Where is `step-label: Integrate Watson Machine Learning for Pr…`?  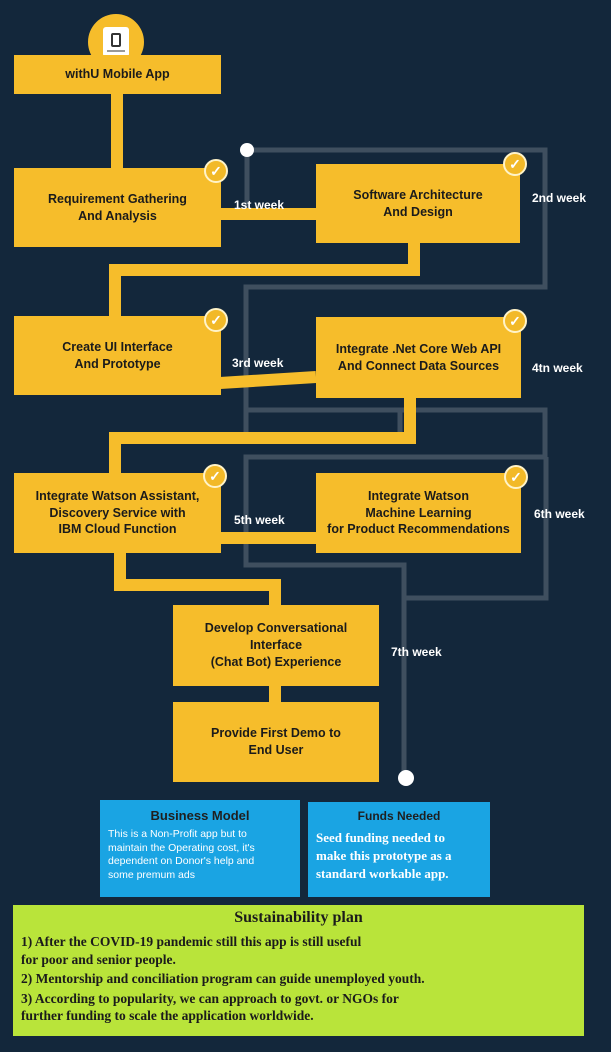
step-label: Integrate Watson Machine Learning for Pr… is located at coordinates (418, 512).